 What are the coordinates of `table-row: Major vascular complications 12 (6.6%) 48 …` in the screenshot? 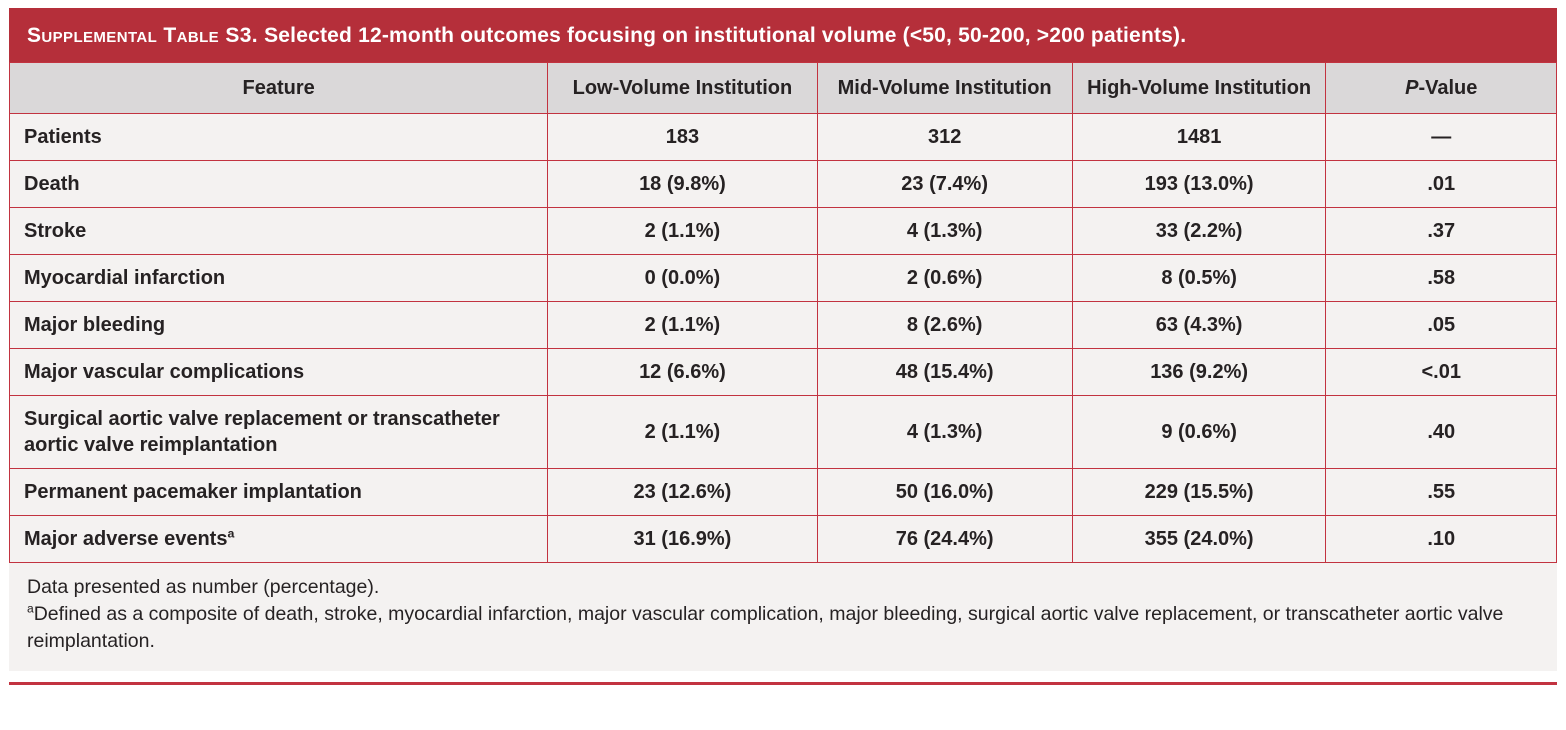 It's located at (782, 372).